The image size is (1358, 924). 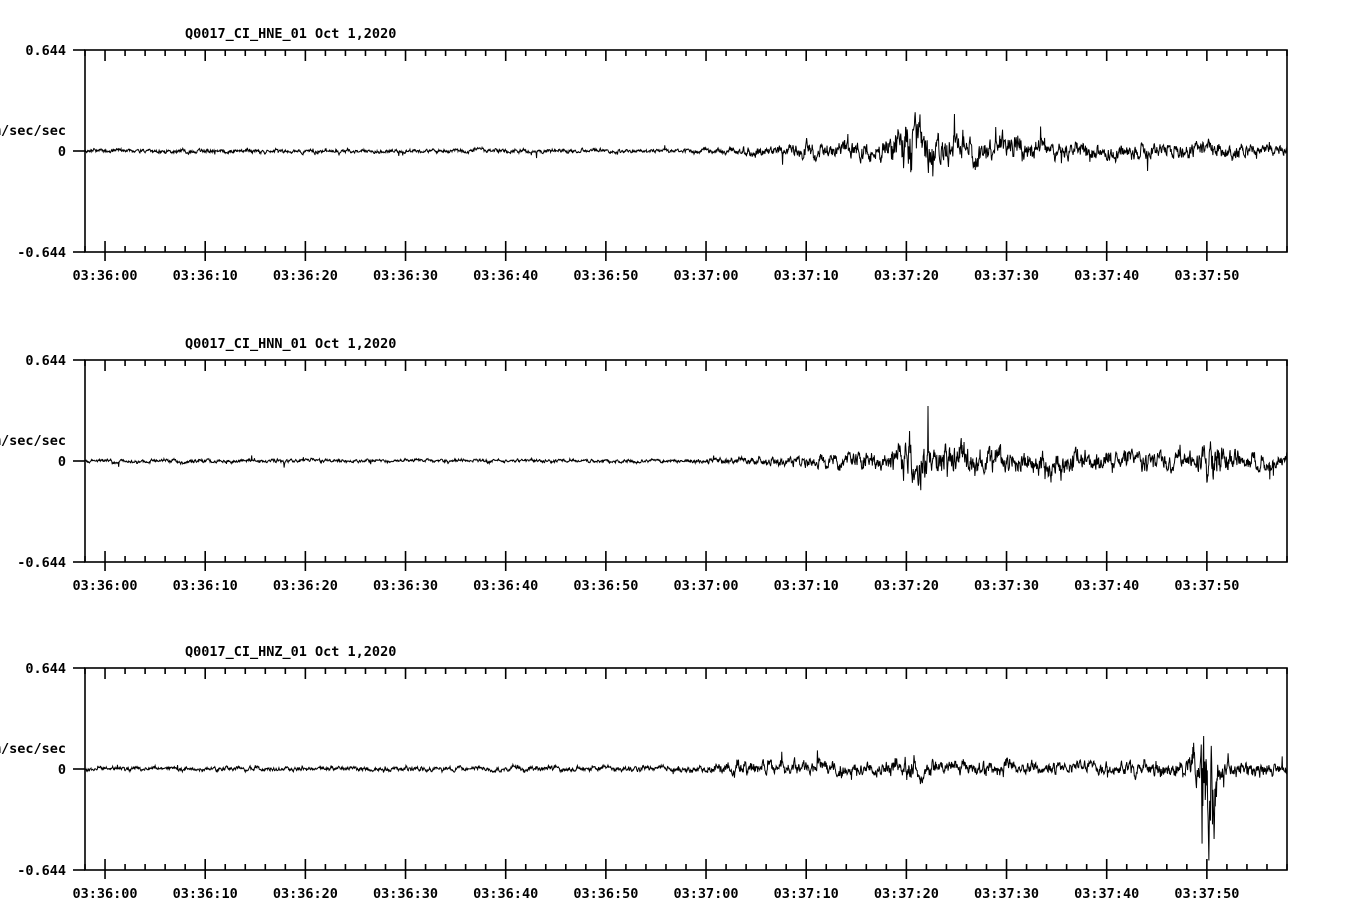 I want to click on panel-title: Q0017_CI_HNE_01 Oct 1,2020, so click(x=290, y=34).